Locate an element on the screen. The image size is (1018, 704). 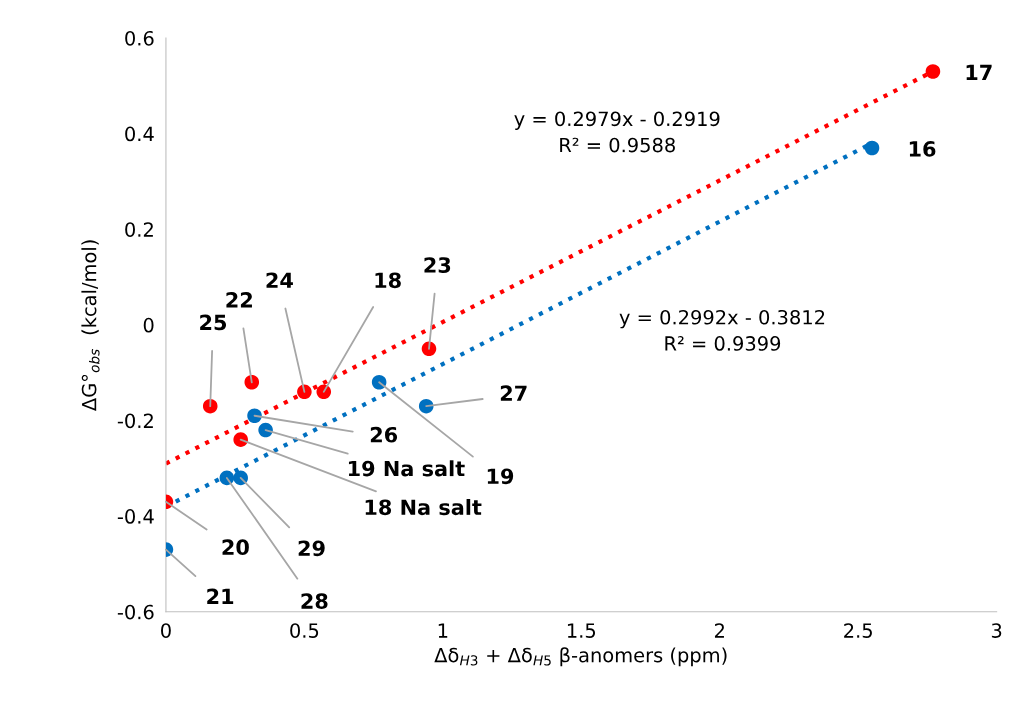
annotation: y = 0.2992x - 0.3812 R² = 0.9399 is located at coordinates (722, 330).